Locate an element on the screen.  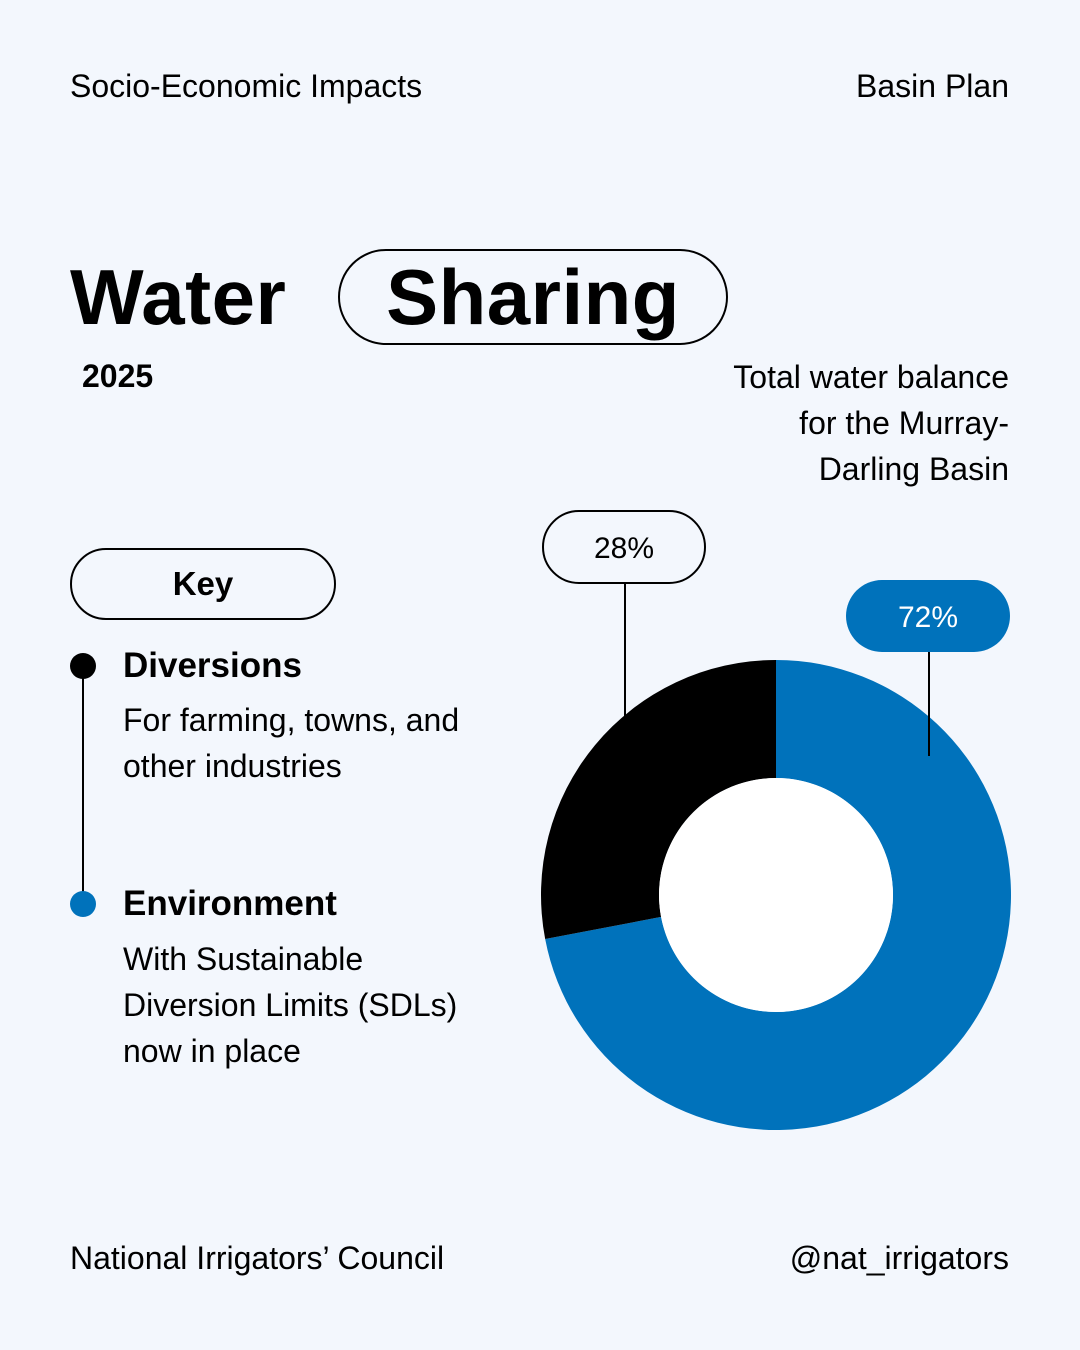
title-pill: Sharing is located at coordinates (533, 297).